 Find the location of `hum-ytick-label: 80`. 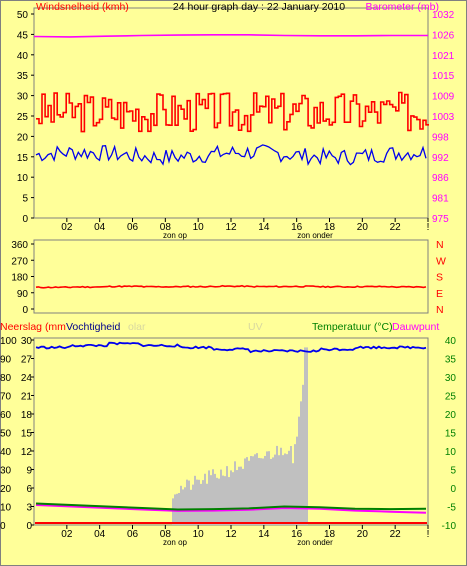

hum-ytick-label: 80 is located at coordinates (6, 378).